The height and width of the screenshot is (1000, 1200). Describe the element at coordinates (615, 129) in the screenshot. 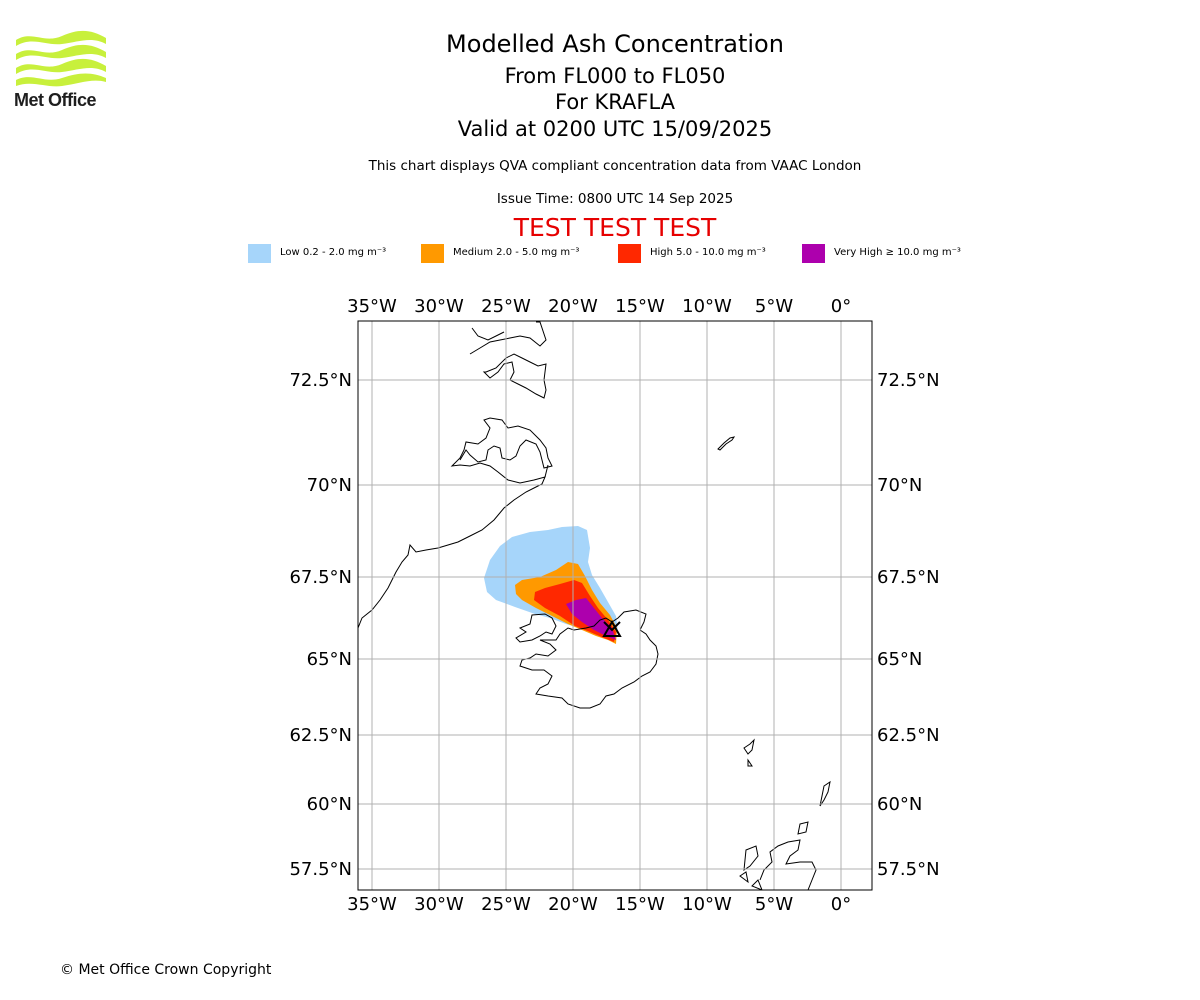

I see `valid-time: Valid at 0200 UTC 15/09/2025` at that location.